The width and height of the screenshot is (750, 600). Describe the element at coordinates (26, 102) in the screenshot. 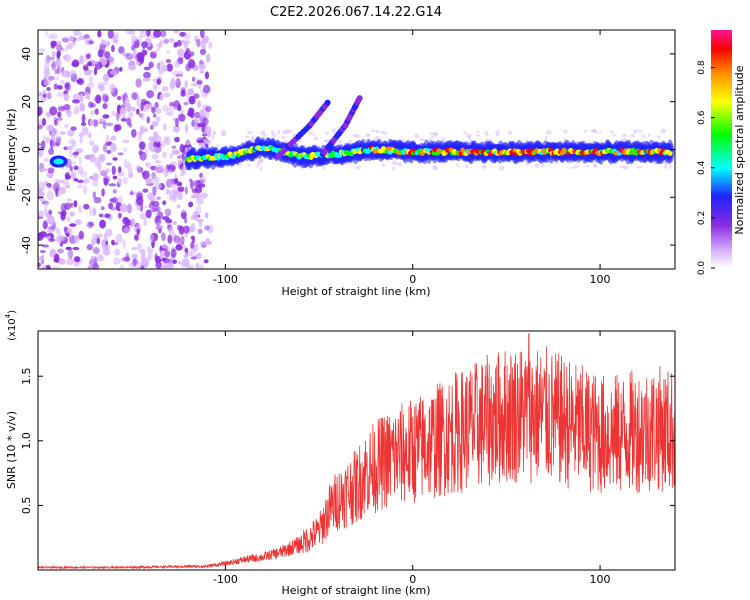

I see `y-tick-label: 20` at that location.